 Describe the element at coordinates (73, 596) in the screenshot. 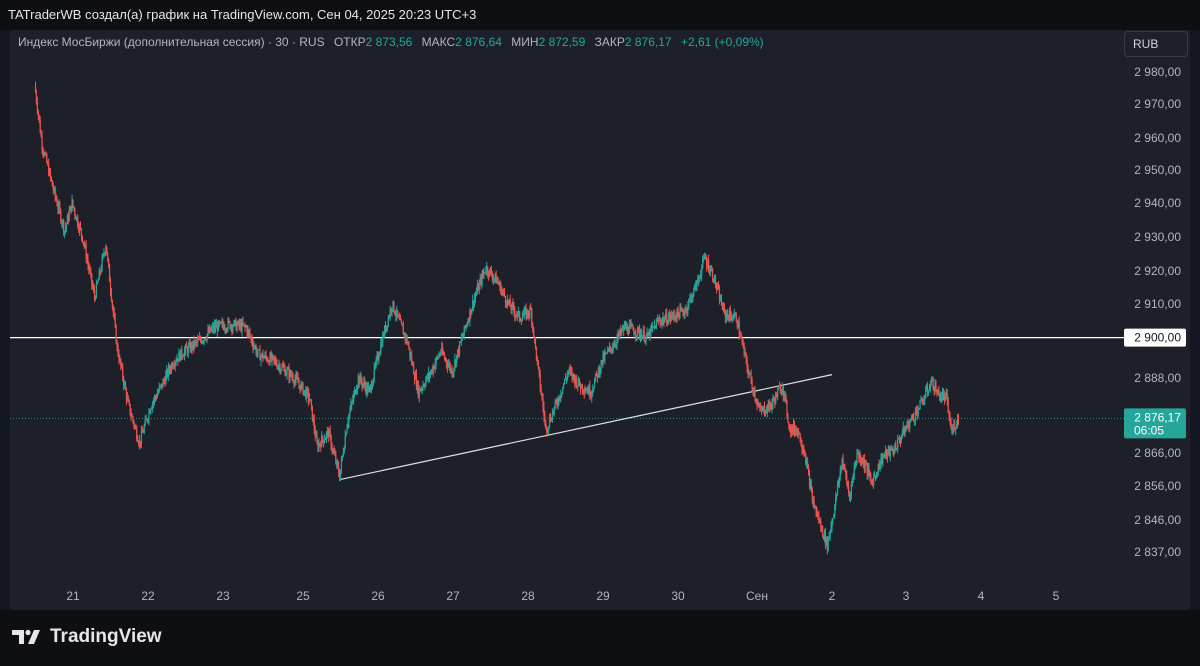

I see `x-tick-label: 21` at that location.